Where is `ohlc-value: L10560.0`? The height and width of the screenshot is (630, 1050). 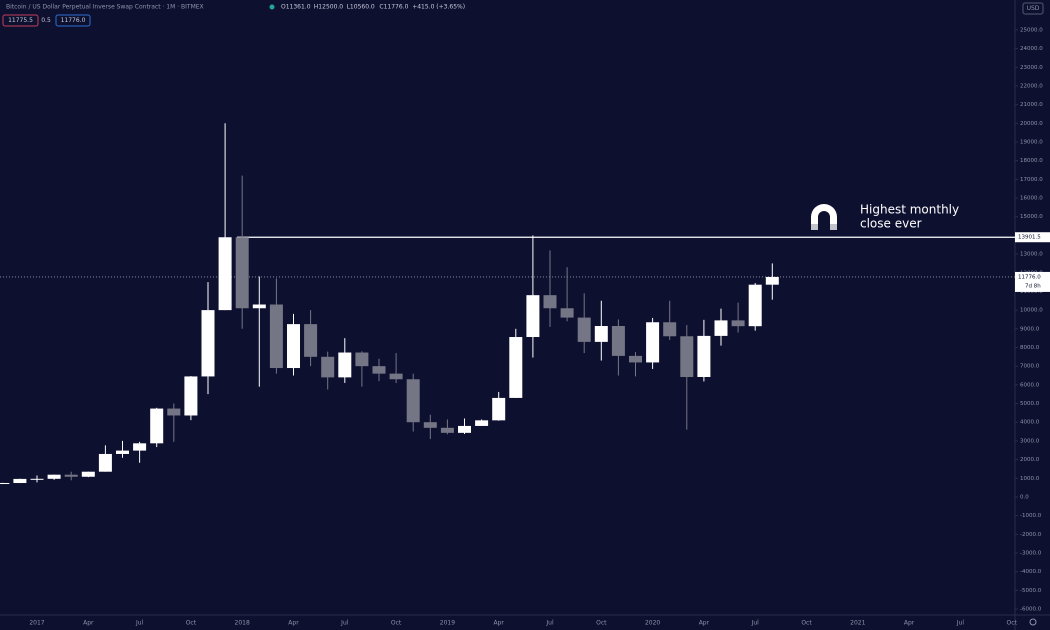 ohlc-value: L10560.0 is located at coordinates (361, 7).